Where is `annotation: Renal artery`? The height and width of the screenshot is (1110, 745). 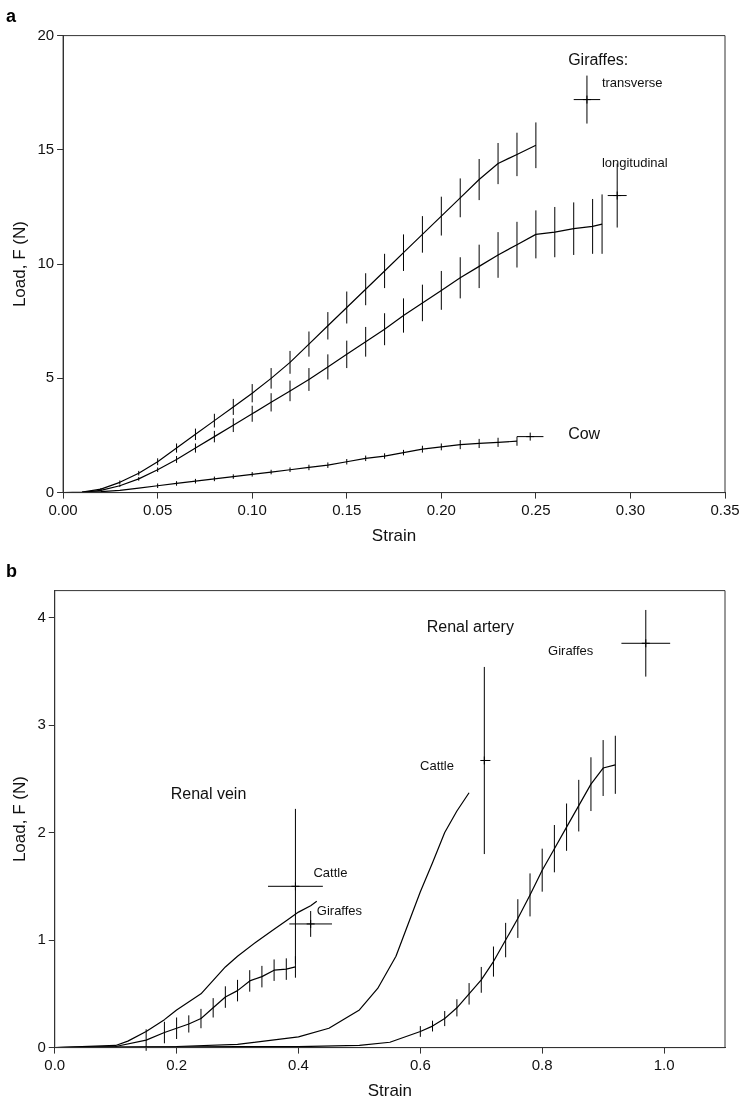
annotation: Renal artery is located at coordinates (470, 627).